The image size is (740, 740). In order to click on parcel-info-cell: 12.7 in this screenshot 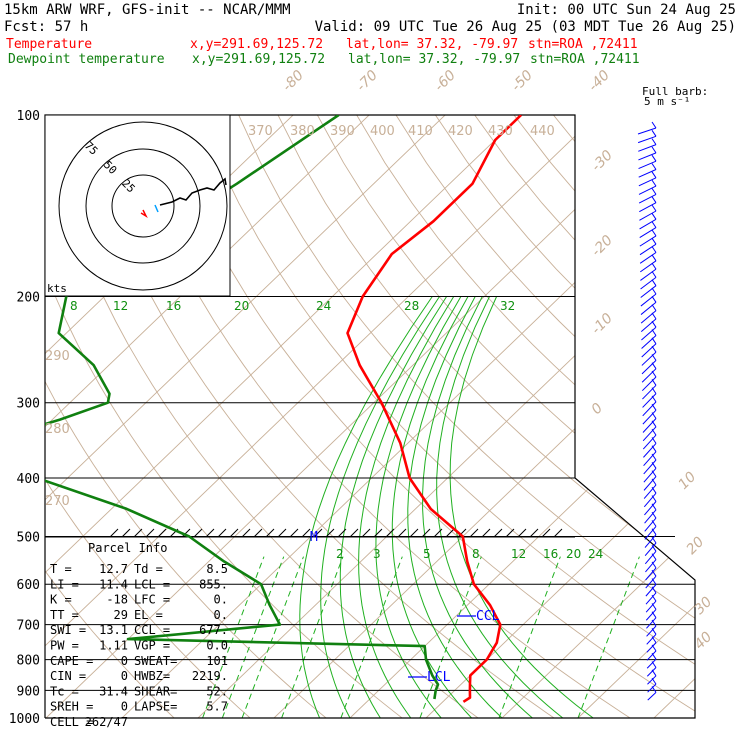, I will do `click(113, 569)`.